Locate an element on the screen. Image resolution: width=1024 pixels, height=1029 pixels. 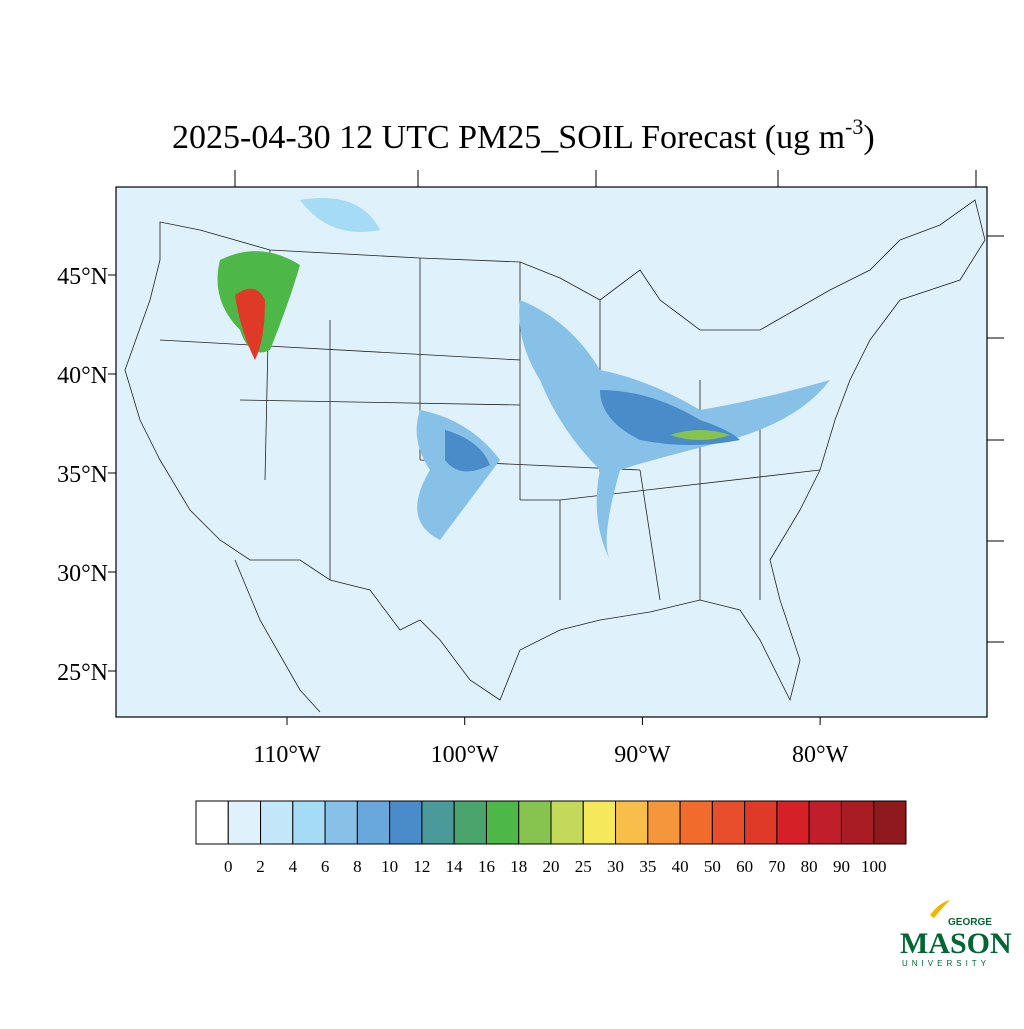
colorbar-label: 35 is located at coordinates (647, 866).